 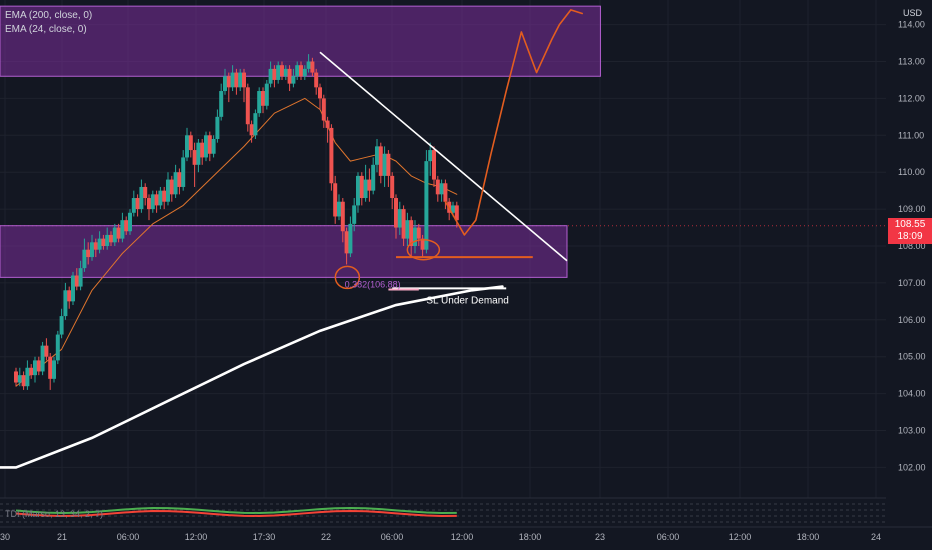 I want to click on time-tick-label: 18:00, so click(x=530, y=537).